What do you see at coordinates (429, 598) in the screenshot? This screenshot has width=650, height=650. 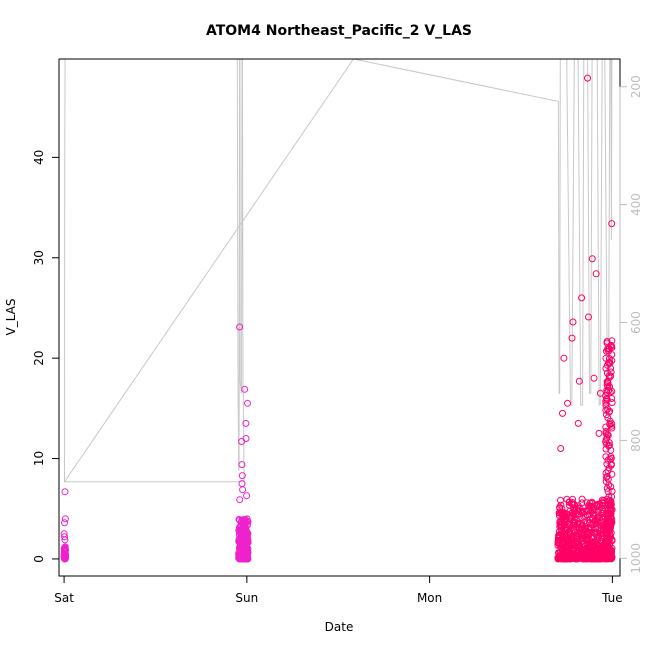 I see `x-tick-label: Mon` at bounding box center [429, 598].